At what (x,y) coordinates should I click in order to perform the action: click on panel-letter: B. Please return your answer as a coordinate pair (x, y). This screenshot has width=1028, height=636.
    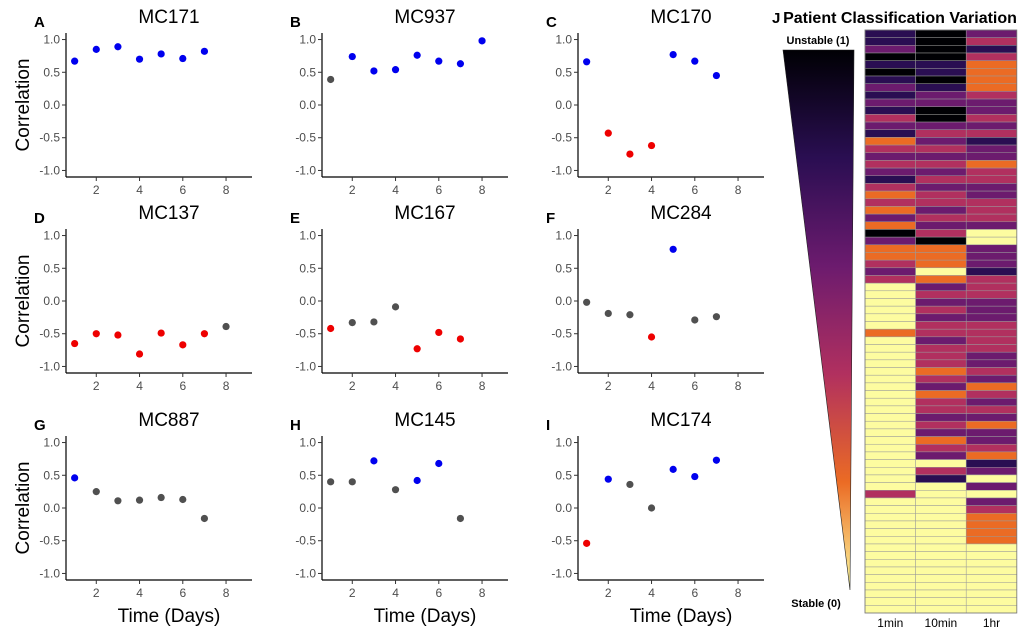
    Looking at the image, I should click on (295, 22).